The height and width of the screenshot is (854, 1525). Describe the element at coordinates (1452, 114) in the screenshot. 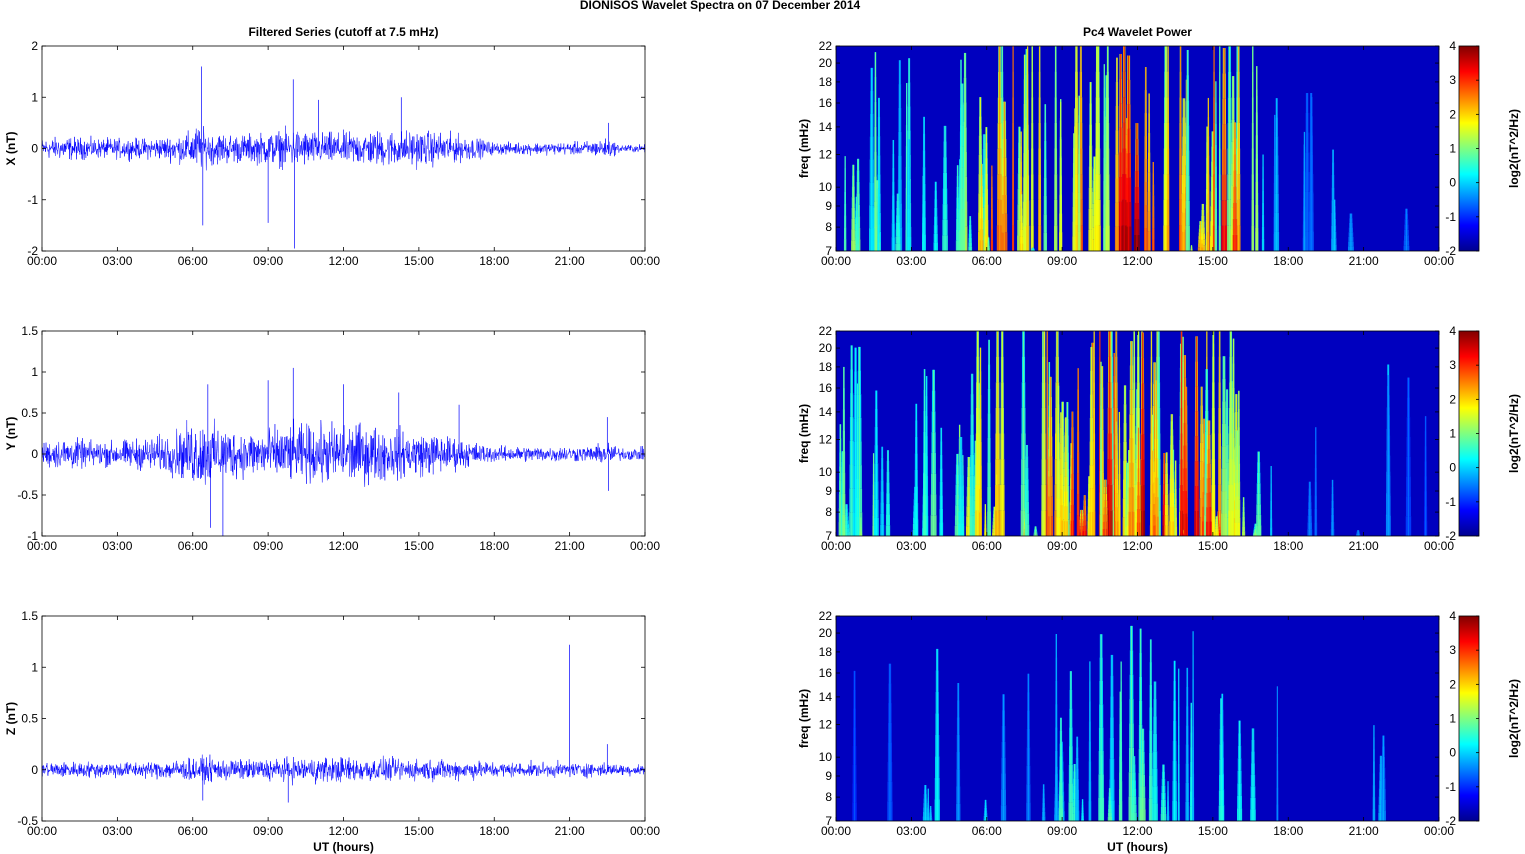

I see `colorbar-tick-label: 2` at that location.